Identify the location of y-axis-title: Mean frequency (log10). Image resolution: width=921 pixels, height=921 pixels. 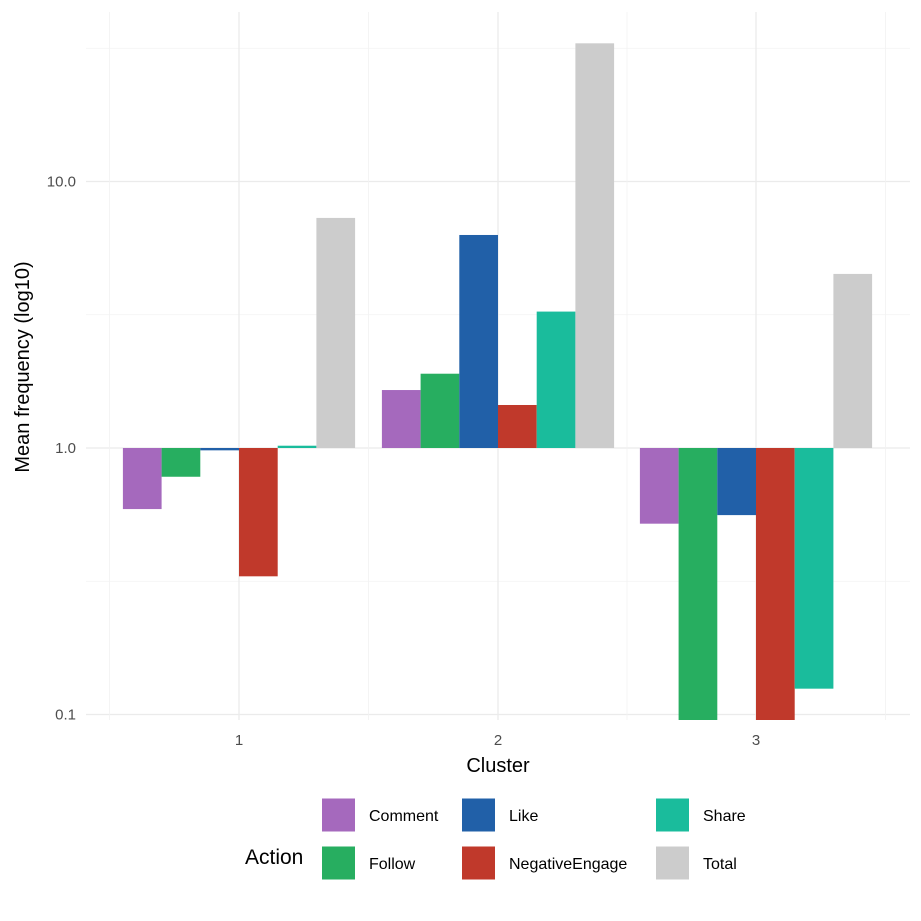
(23, 366).